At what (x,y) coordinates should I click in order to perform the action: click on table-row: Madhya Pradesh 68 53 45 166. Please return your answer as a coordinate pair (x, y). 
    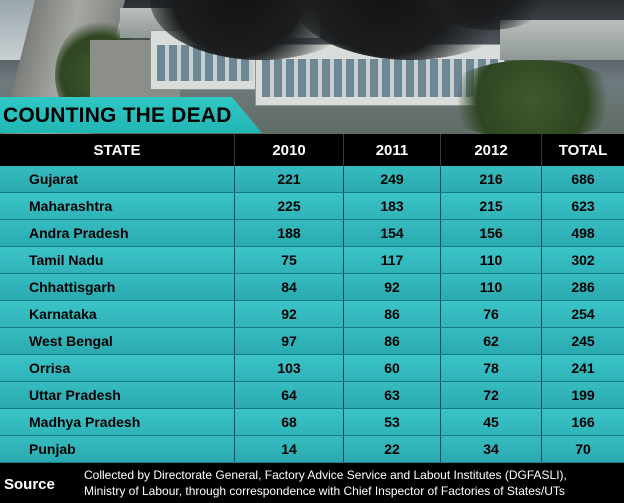
    Looking at the image, I should click on (312, 422).